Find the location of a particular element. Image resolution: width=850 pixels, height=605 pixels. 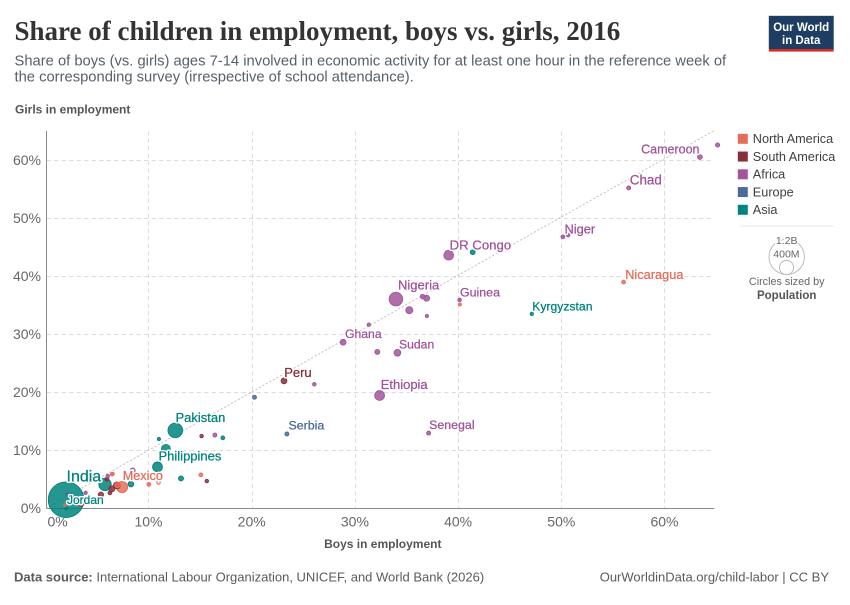

svg-text: Peru is located at coordinates (297, 372).